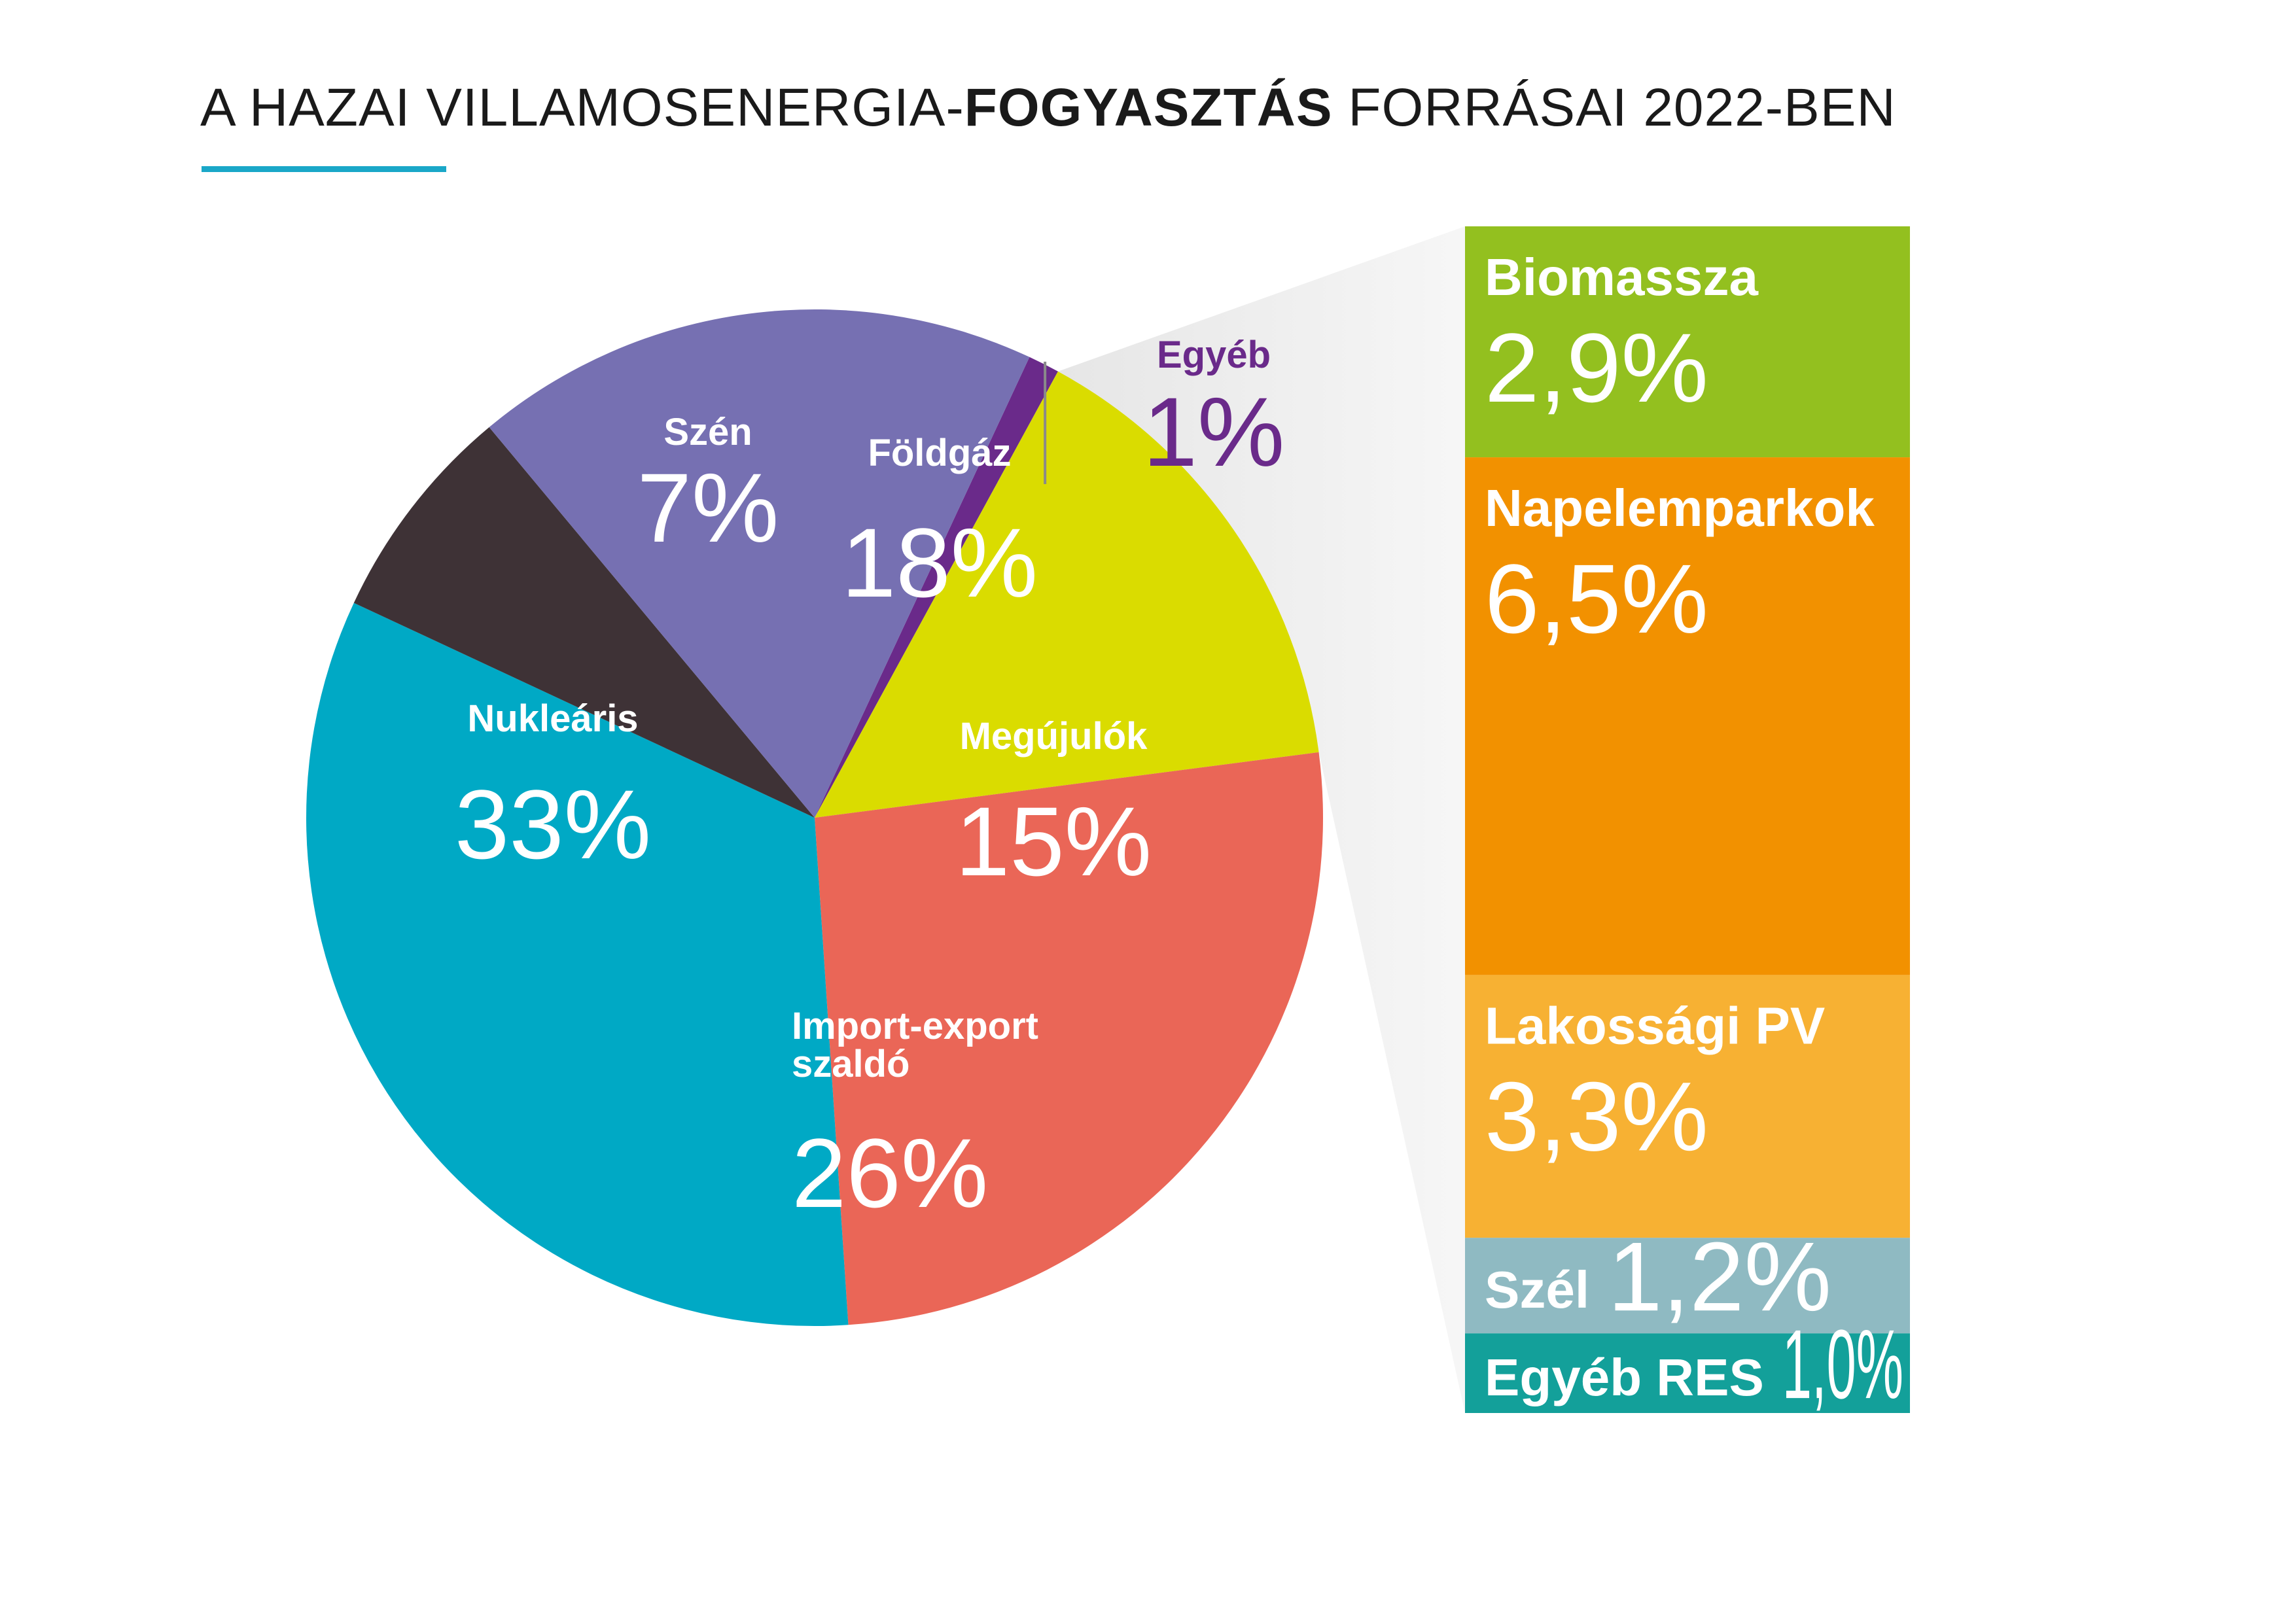 The width and height of the screenshot is (2296, 1623). I want to click on bar-value-egyeb-res: 1,0%, so click(1842, 1364).